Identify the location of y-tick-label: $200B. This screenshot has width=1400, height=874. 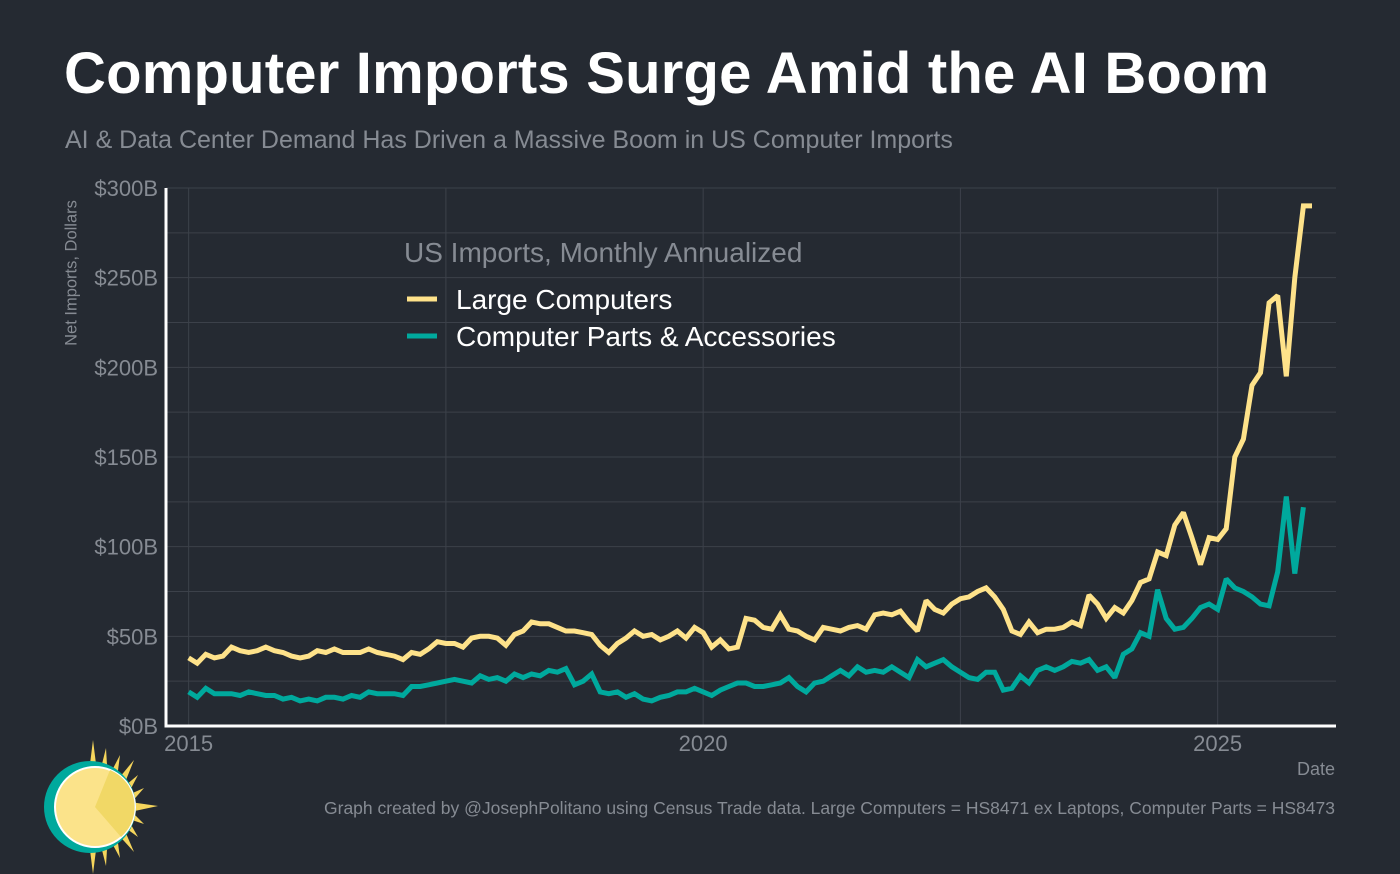
(126, 367).